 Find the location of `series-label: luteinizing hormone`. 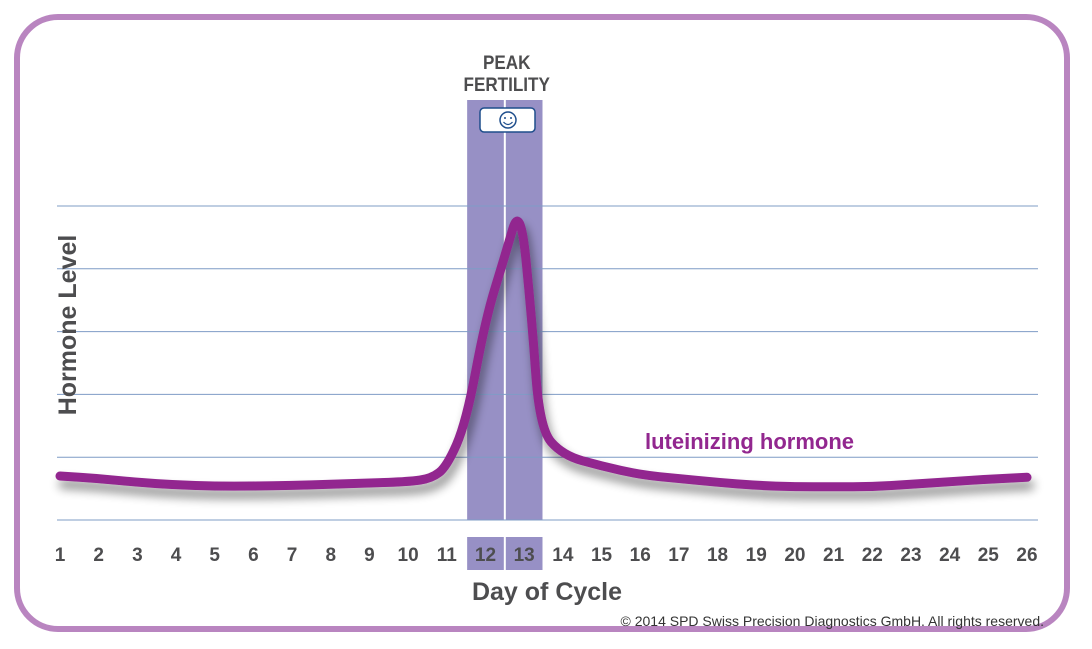

series-label: luteinizing hormone is located at coordinates (749, 441).